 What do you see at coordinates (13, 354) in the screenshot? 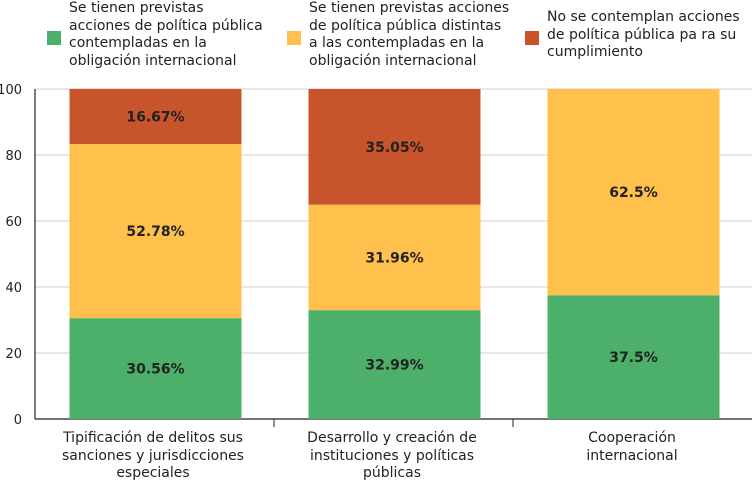
I see `y-tick-label: 20` at bounding box center [13, 354].